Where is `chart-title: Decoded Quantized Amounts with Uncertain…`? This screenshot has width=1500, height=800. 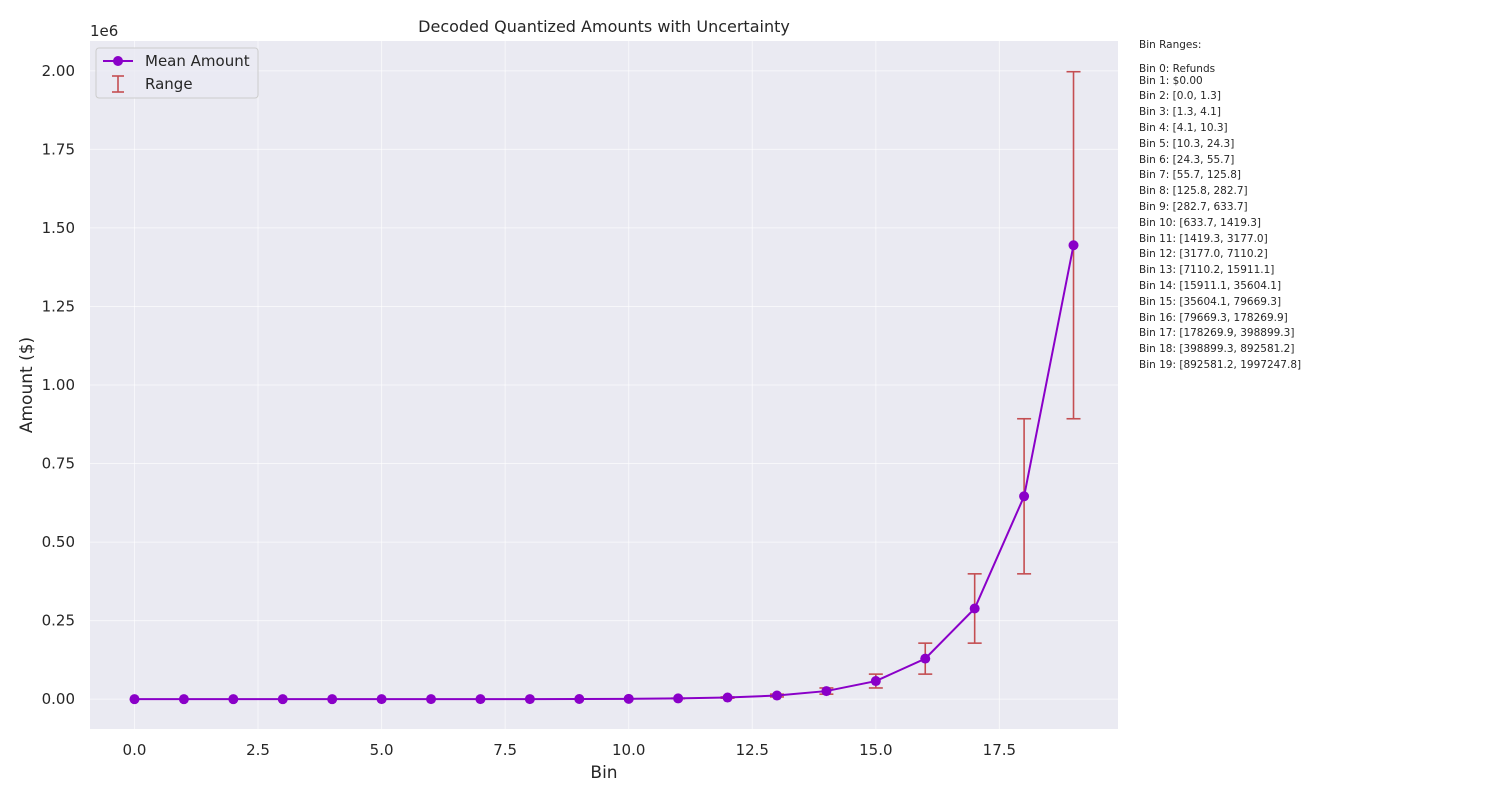 chart-title: Decoded Quantized Amounts with Uncertain… is located at coordinates (604, 26).